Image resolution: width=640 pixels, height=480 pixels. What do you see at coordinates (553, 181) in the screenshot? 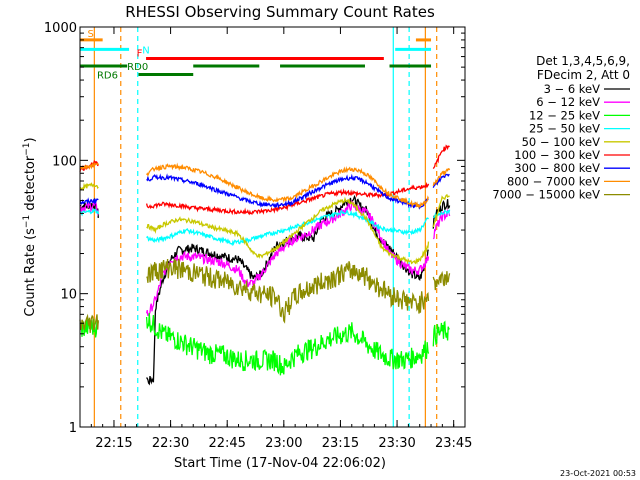
I see `legend-label-7: 800 − 7000 keV` at bounding box center [553, 181].